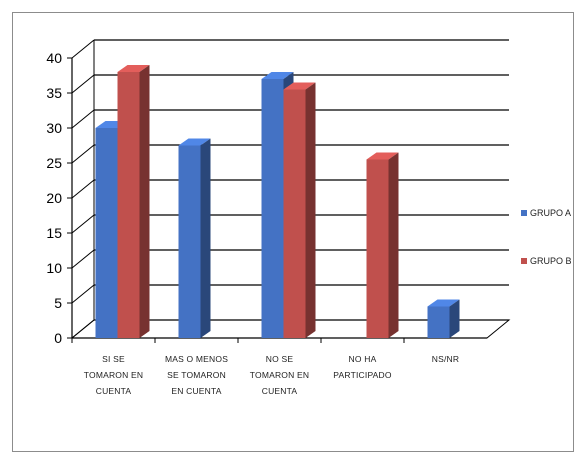 The image size is (584, 452). Describe the element at coordinates (54, 93) in the screenshot. I see `y-tick-label: 35` at that location.